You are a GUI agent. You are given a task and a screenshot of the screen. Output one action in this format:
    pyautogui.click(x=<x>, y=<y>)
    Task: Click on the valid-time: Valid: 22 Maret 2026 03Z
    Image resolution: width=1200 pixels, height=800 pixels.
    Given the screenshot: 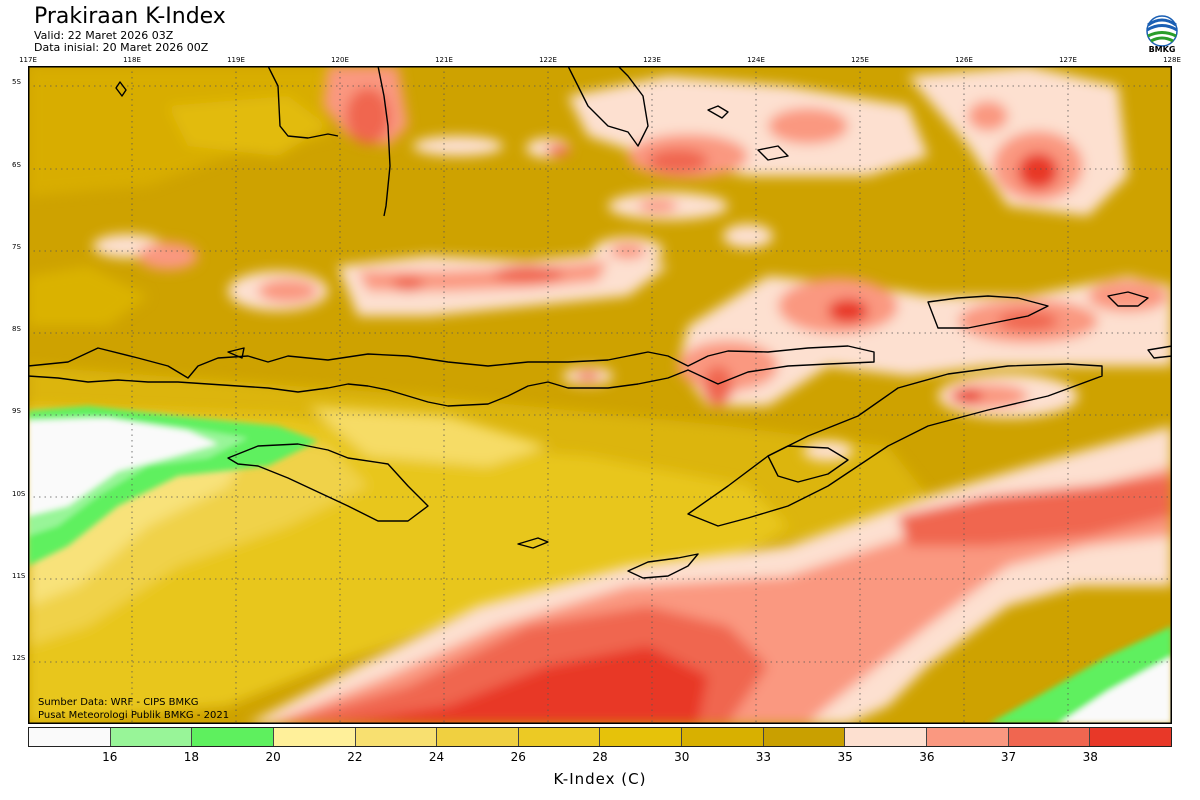 What is the action you would take?
    pyautogui.click(x=104, y=35)
    